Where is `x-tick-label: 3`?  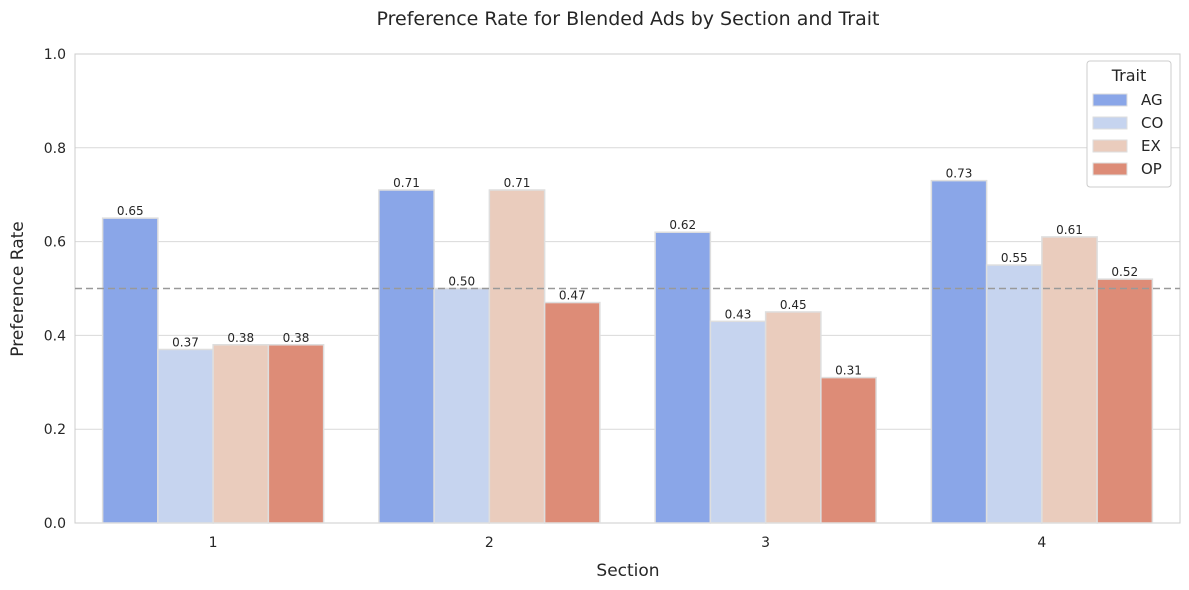 x-tick-label: 3 is located at coordinates (765, 543).